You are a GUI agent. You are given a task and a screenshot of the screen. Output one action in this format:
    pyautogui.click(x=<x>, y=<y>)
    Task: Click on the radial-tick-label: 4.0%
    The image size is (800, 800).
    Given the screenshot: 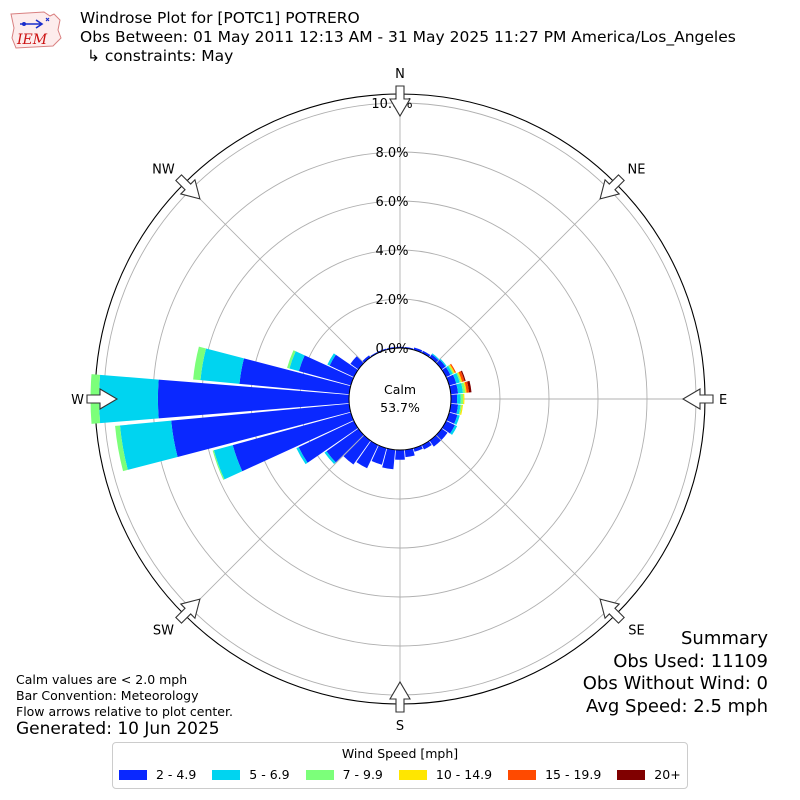 What is the action you would take?
    pyautogui.click(x=391, y=251)
    